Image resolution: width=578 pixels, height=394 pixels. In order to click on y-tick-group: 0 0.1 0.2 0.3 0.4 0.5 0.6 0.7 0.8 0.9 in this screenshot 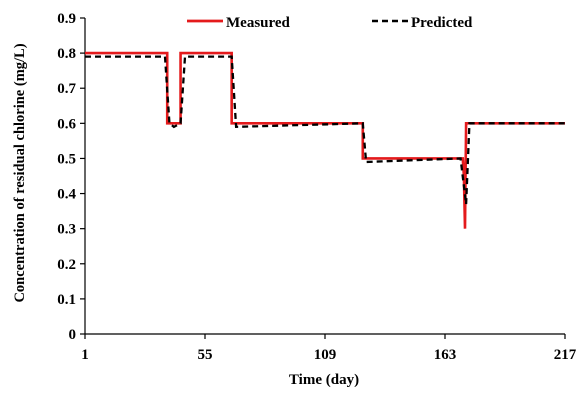, I will do `click(71, 177)`.